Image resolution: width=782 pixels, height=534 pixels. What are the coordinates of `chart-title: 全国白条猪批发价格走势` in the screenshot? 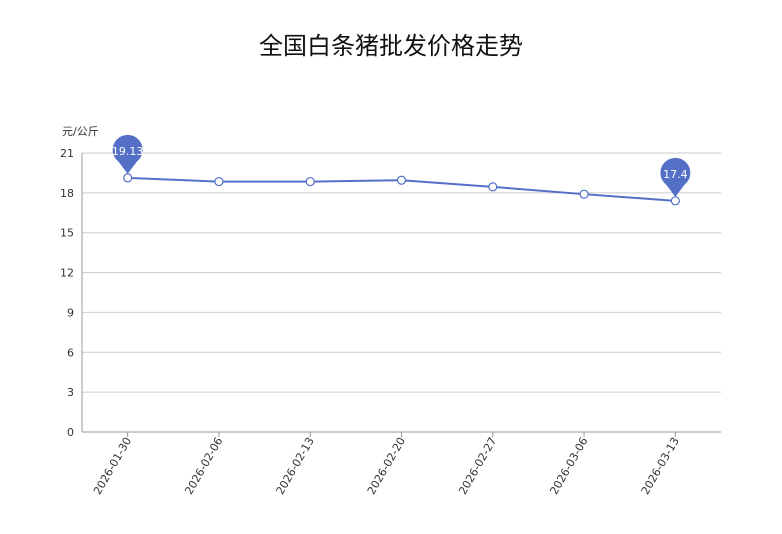 It's located at (391, 46).